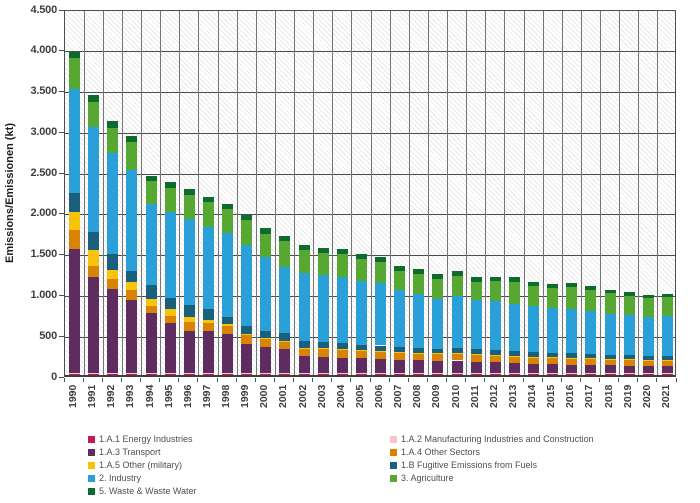 The height and width of the screenshot is (503, 700). Describe the element at coordinates (441, 452) in the screenshot. I see `legend-label: 1.A.4 Other Sectors` at that location.